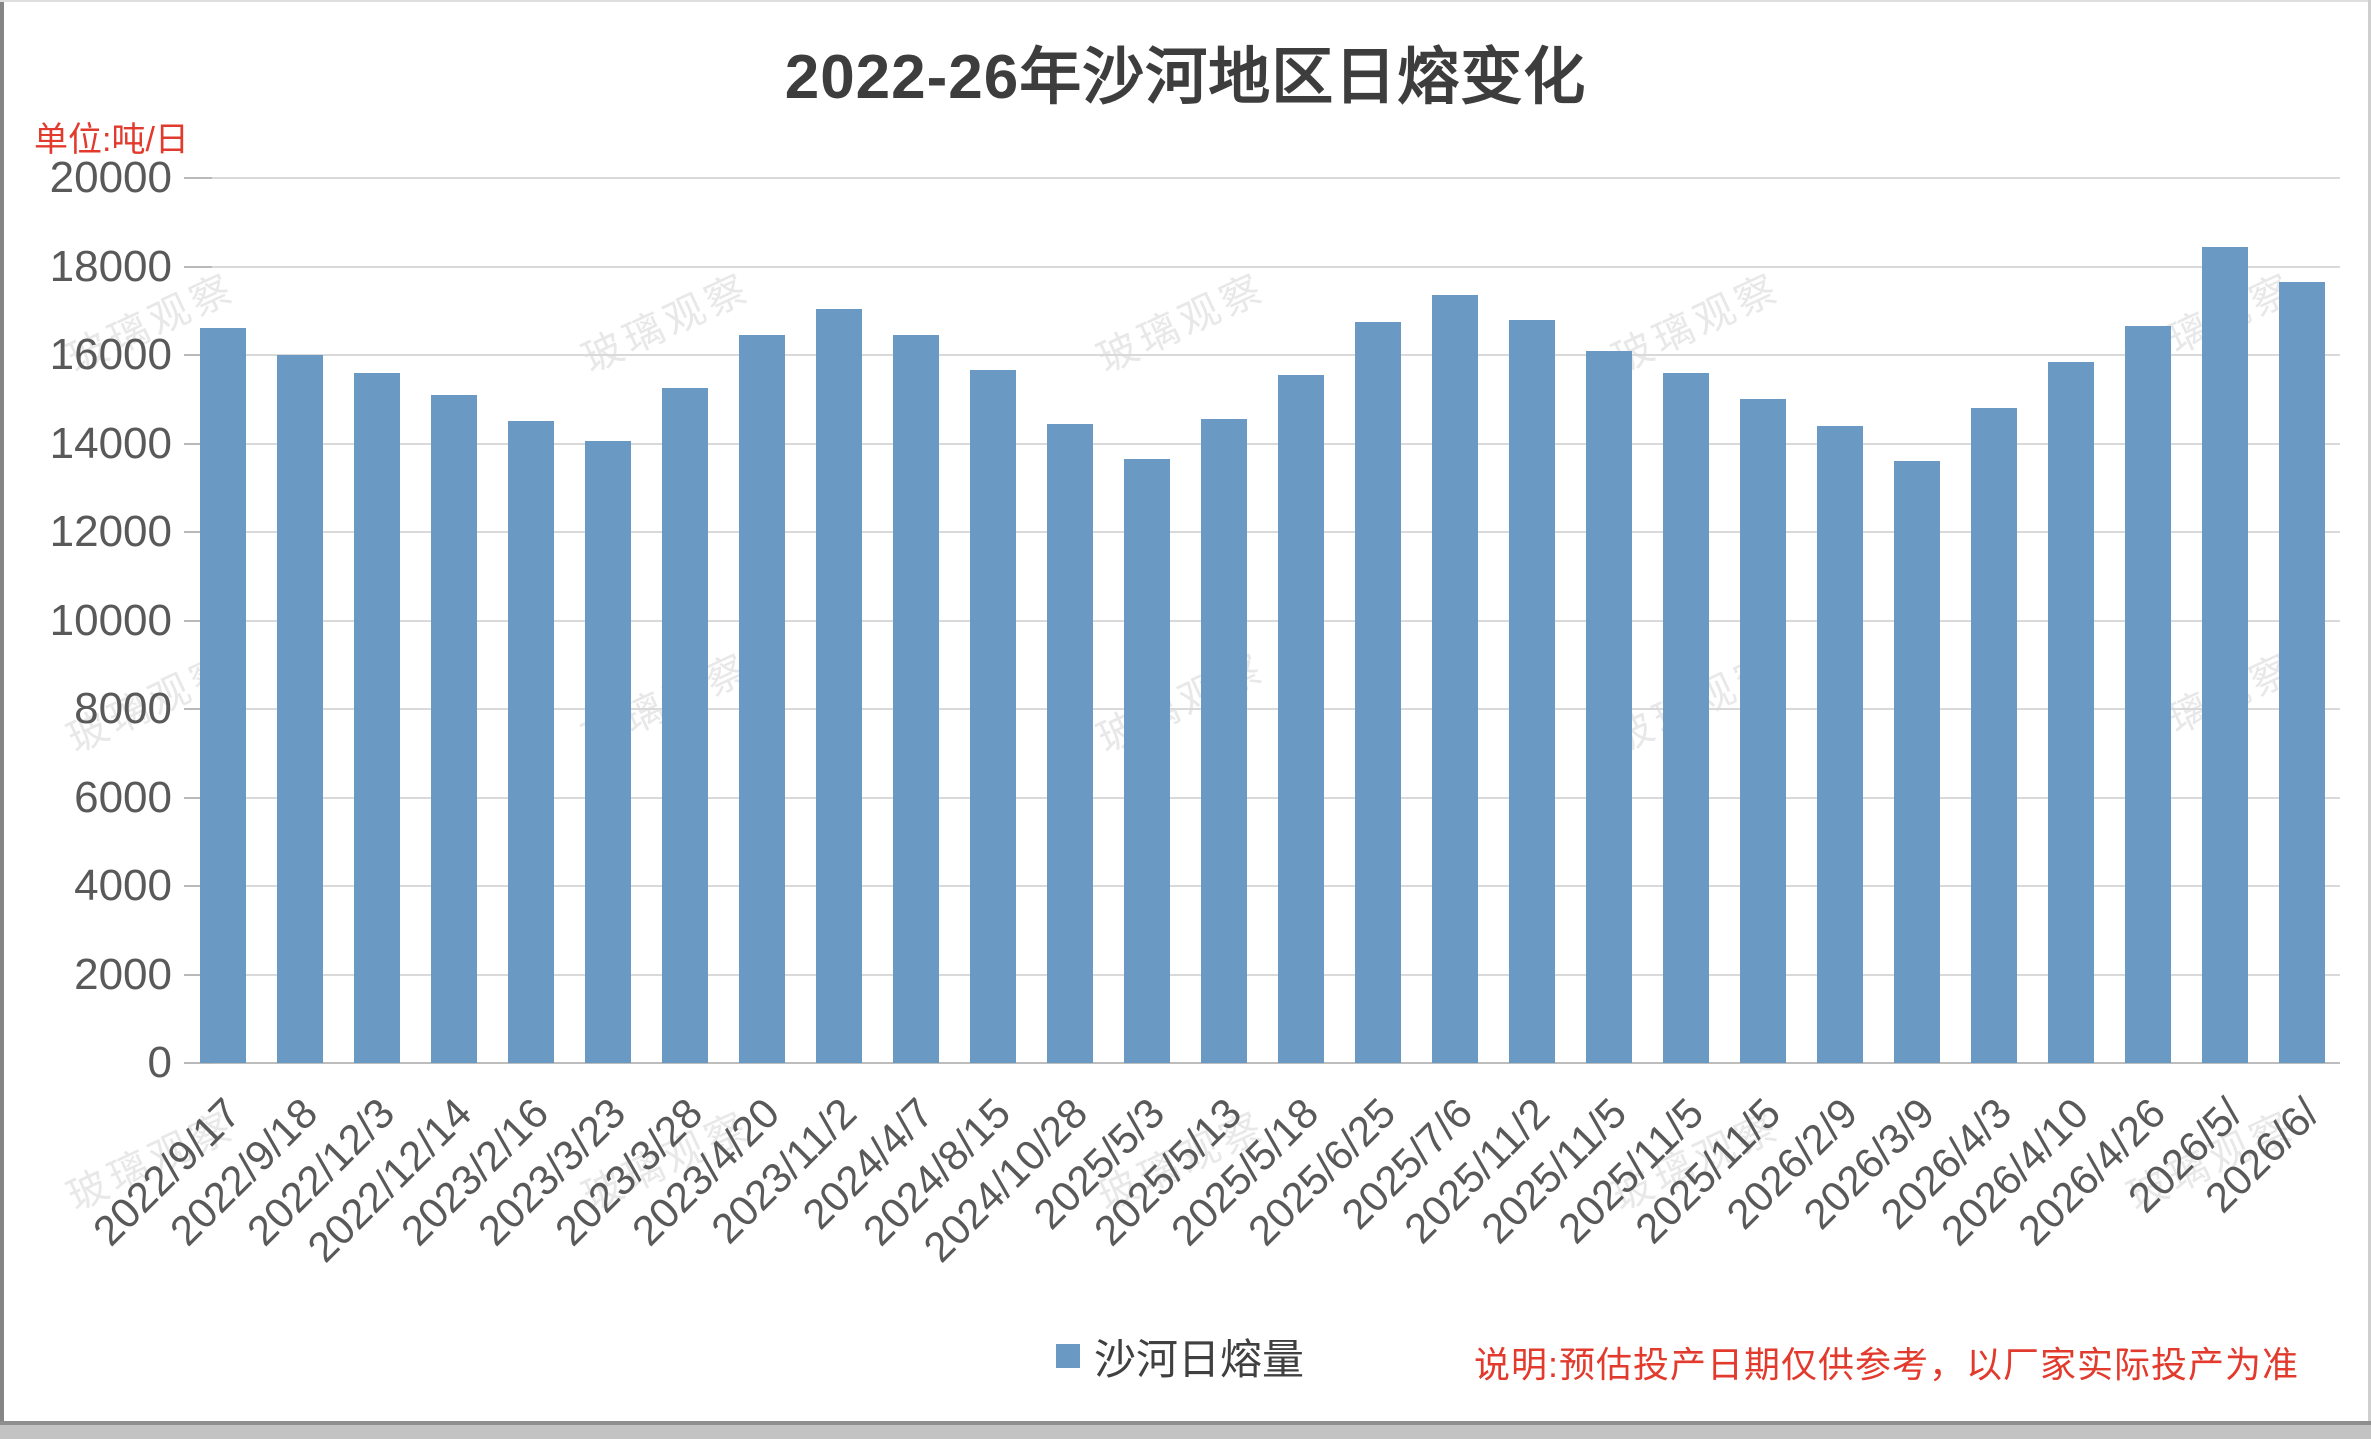 The image size is (2371, 1439). Describe the element at coordinates (1068, 1356) in the screenshot. I see `legend-color-swatch` at that location.